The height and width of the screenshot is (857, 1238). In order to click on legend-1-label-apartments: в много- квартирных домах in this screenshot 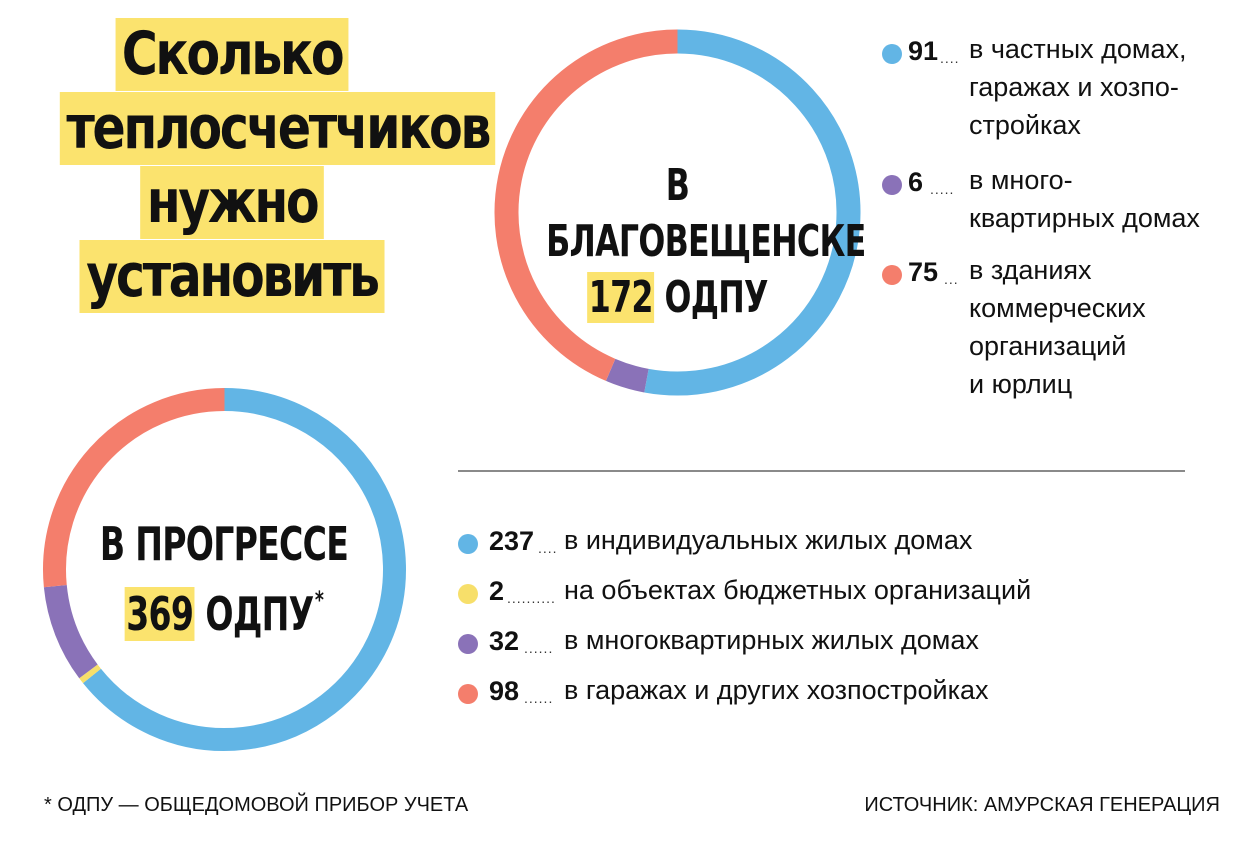, I will do `click(1084, 199)`.